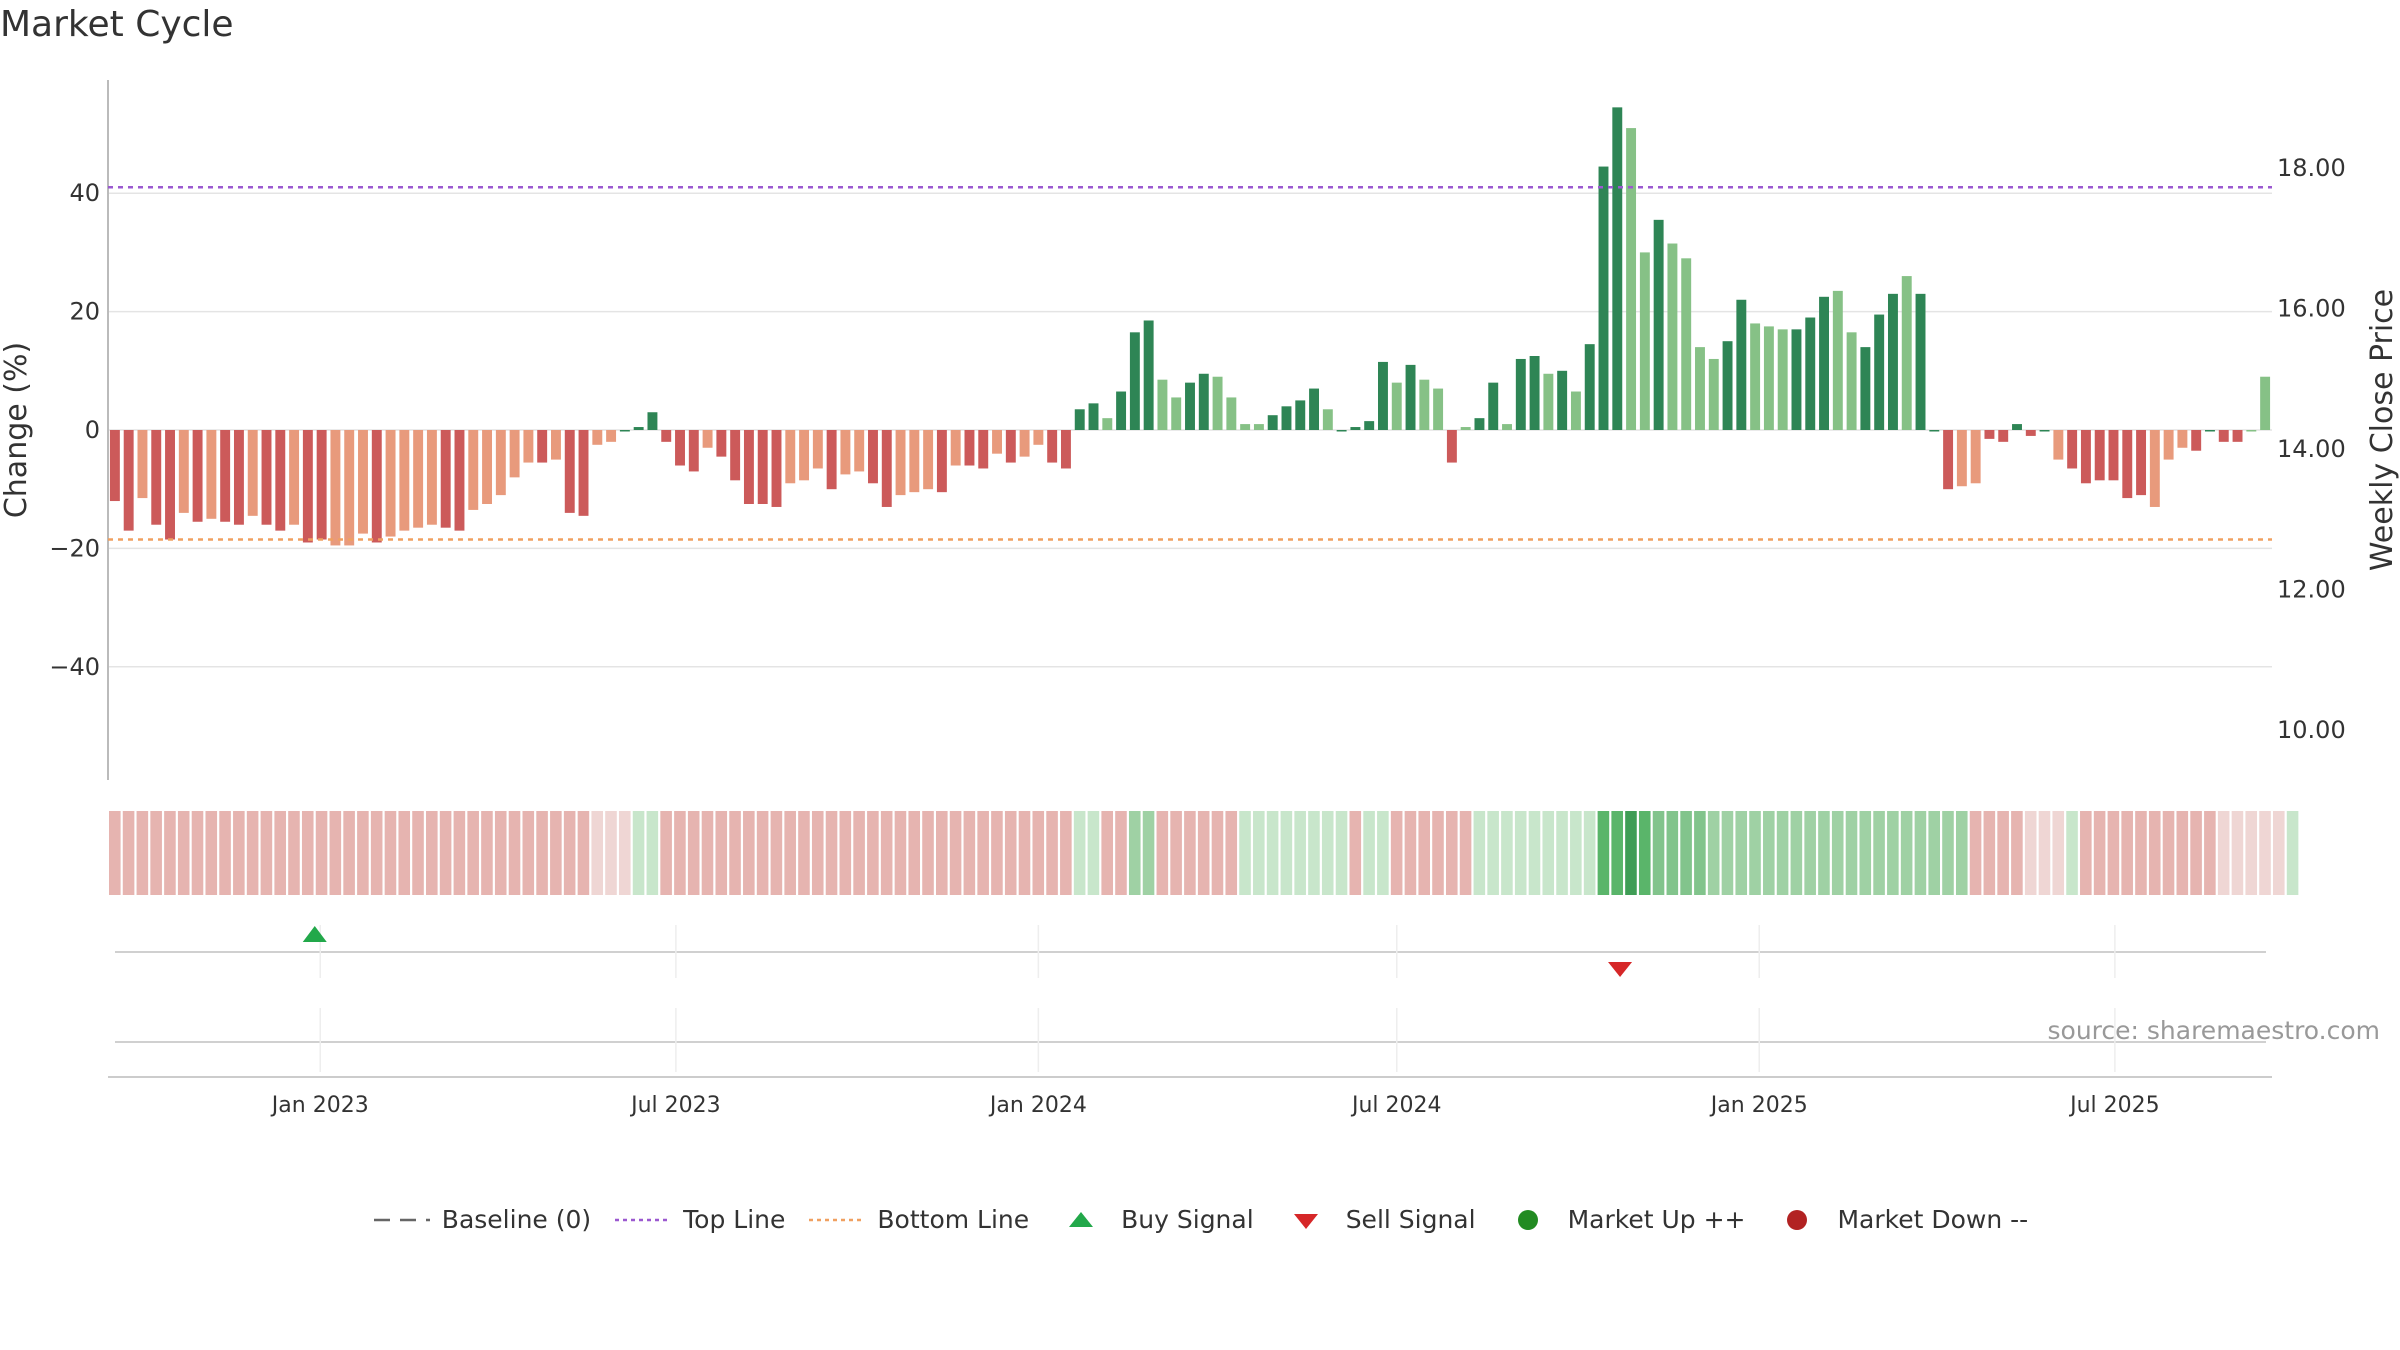  Describe the element at coordinates (1797, 1219) in the screenshot. I see `legend-marker-down` at that location.